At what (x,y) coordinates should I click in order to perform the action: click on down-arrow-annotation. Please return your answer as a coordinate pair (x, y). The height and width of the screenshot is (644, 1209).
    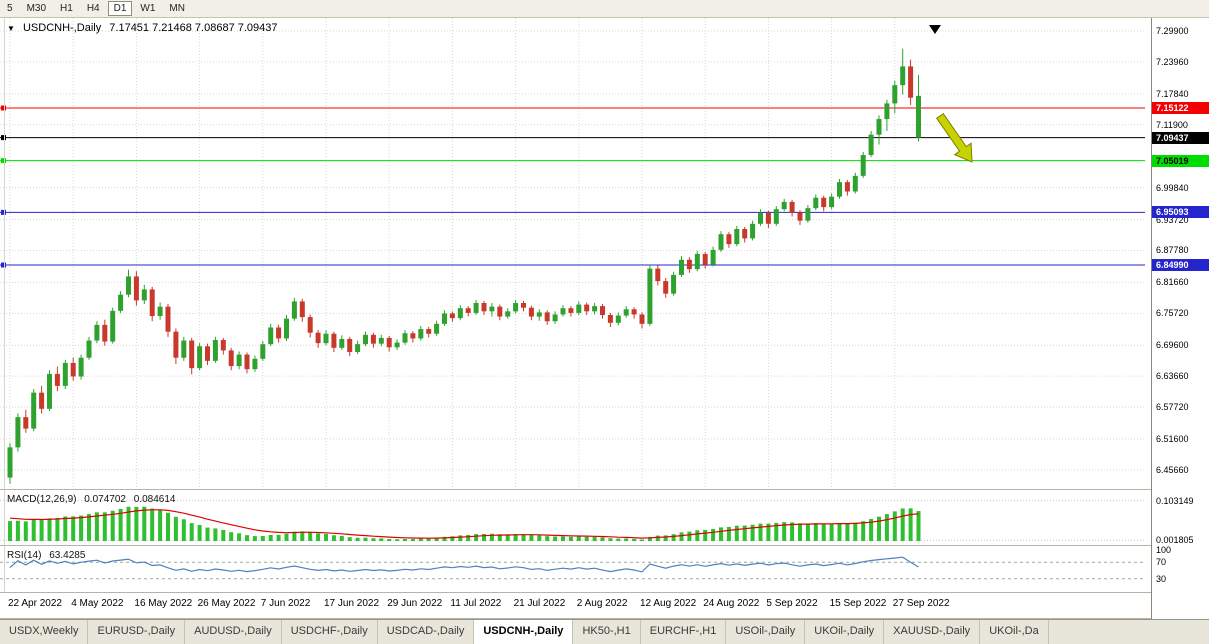
    Looking at the image, I should click on (954, 138).